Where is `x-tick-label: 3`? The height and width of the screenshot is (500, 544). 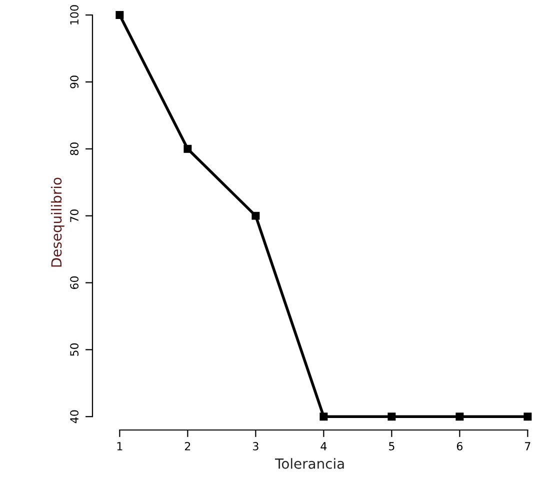 x-tick-label: 3 is located at coordinates (255, 446).